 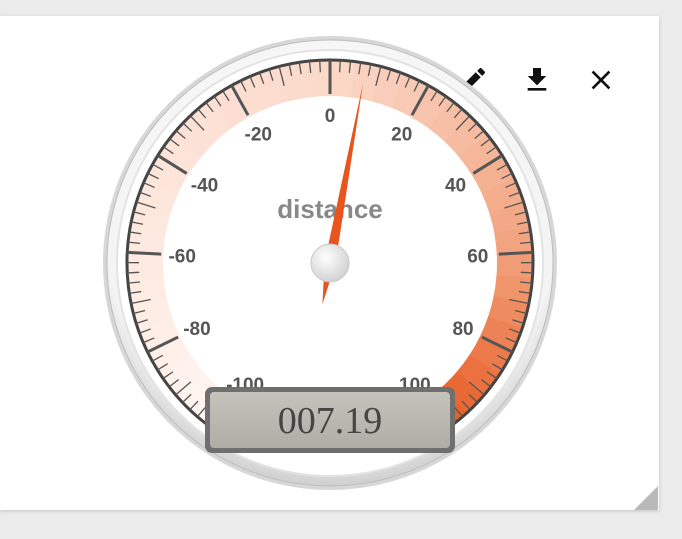 I want to click on gauge-tick-label: 40, so click(x=455, y=186).